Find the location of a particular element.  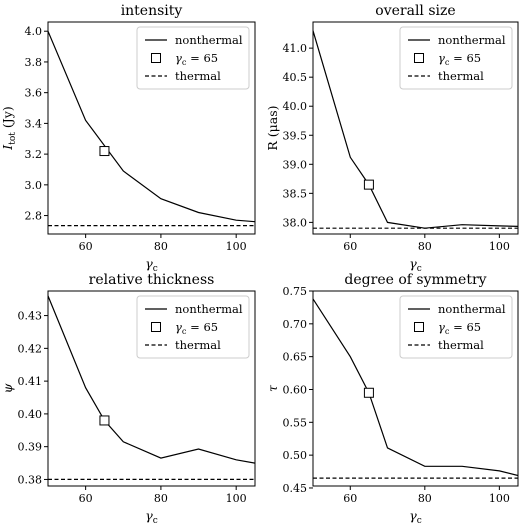

y-tick-label: 4.0 is located at coordinates (34, 31).